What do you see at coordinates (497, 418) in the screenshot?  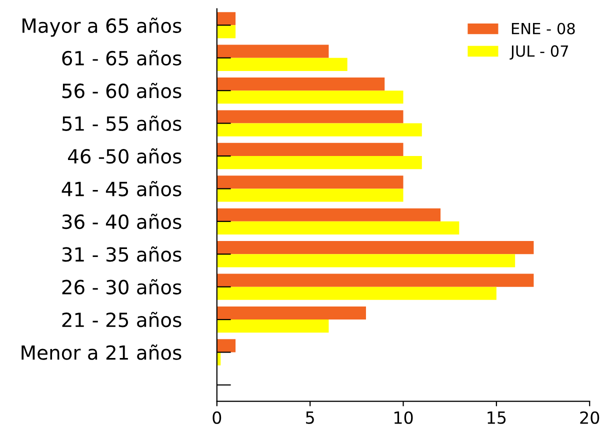 I see `x-tick-label: 15` at bounding box center [497, 418].